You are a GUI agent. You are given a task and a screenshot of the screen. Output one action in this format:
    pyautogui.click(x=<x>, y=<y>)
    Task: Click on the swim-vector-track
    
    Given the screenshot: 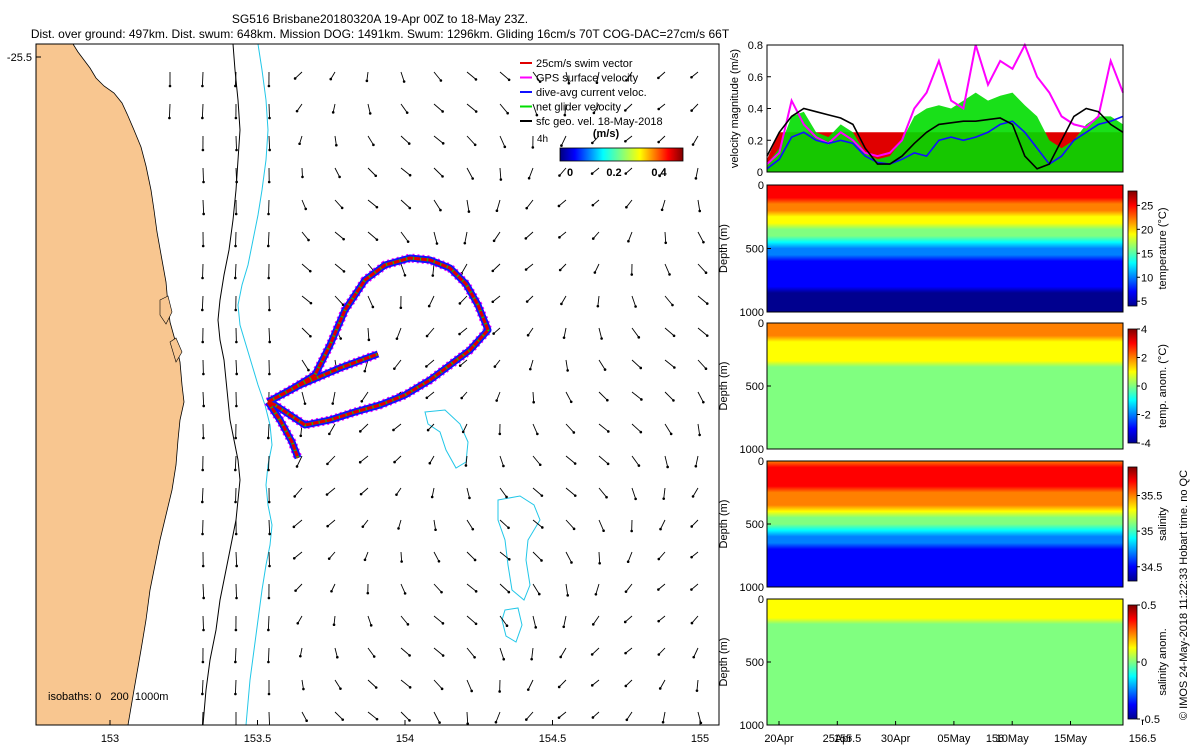 What is the action you would take?
    pyautogui.click(x=378, y=357)
    